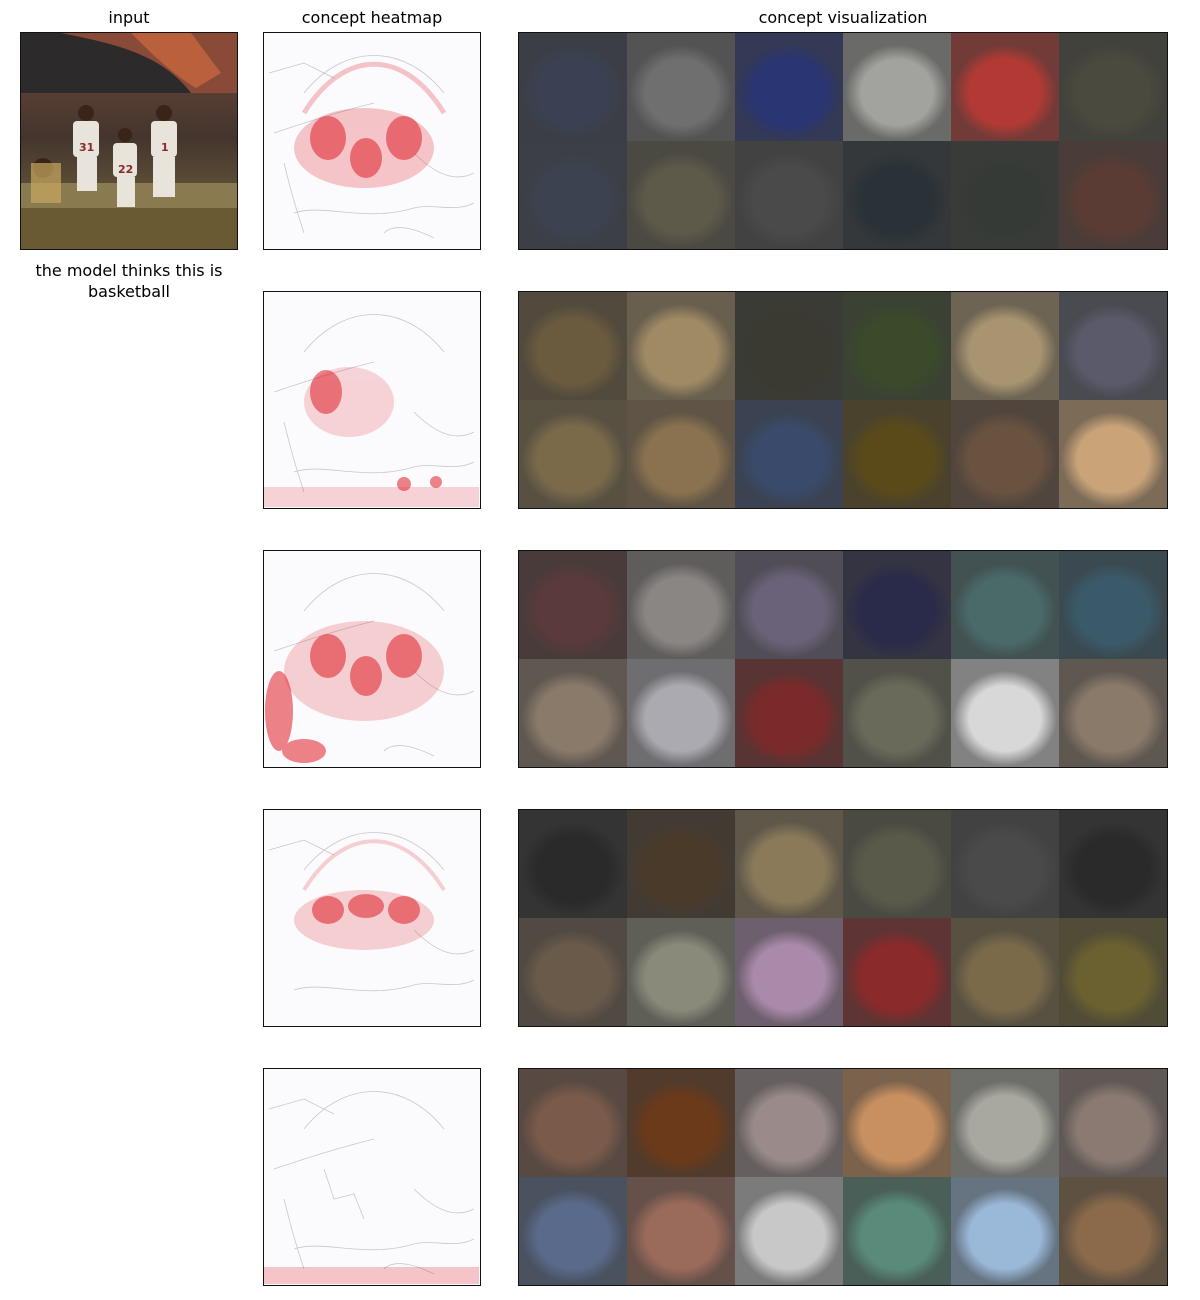 The height and width of the screenshot is (1300, 1200). I want to click on visualization-column-title: concept visualization, so click(843, 17).